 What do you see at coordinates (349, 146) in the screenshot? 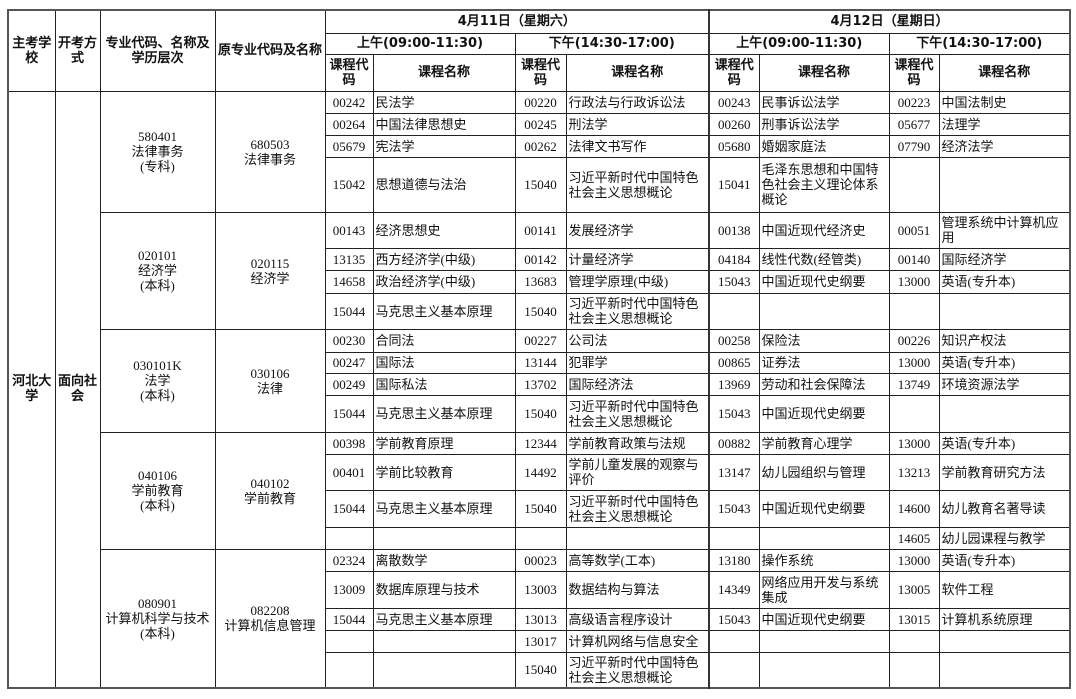
I see `course-code: 05679` at bounding box center [349, 146].